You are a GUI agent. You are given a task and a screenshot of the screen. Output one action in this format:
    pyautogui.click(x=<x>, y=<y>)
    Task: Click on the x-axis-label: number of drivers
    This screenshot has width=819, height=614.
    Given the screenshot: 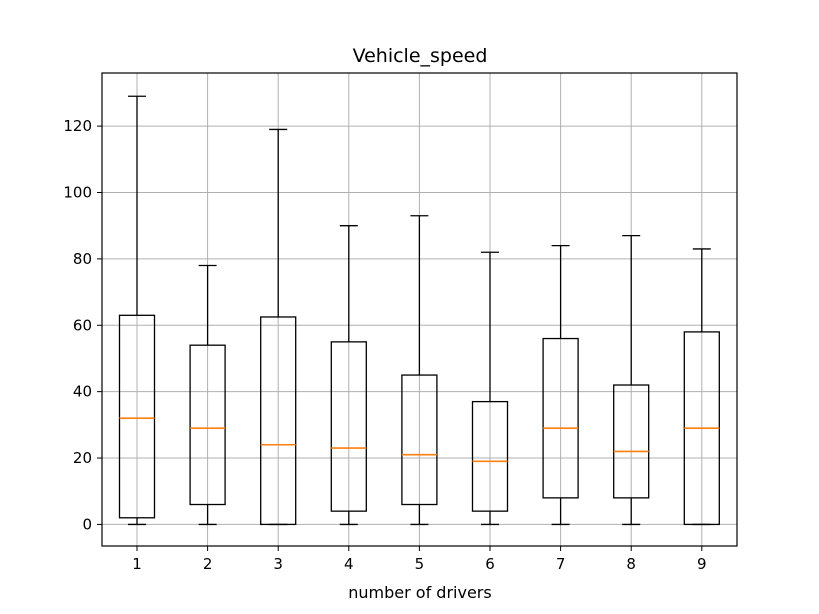 What is the action you would take?
    pyautogui.click(x=419, y=592)
    